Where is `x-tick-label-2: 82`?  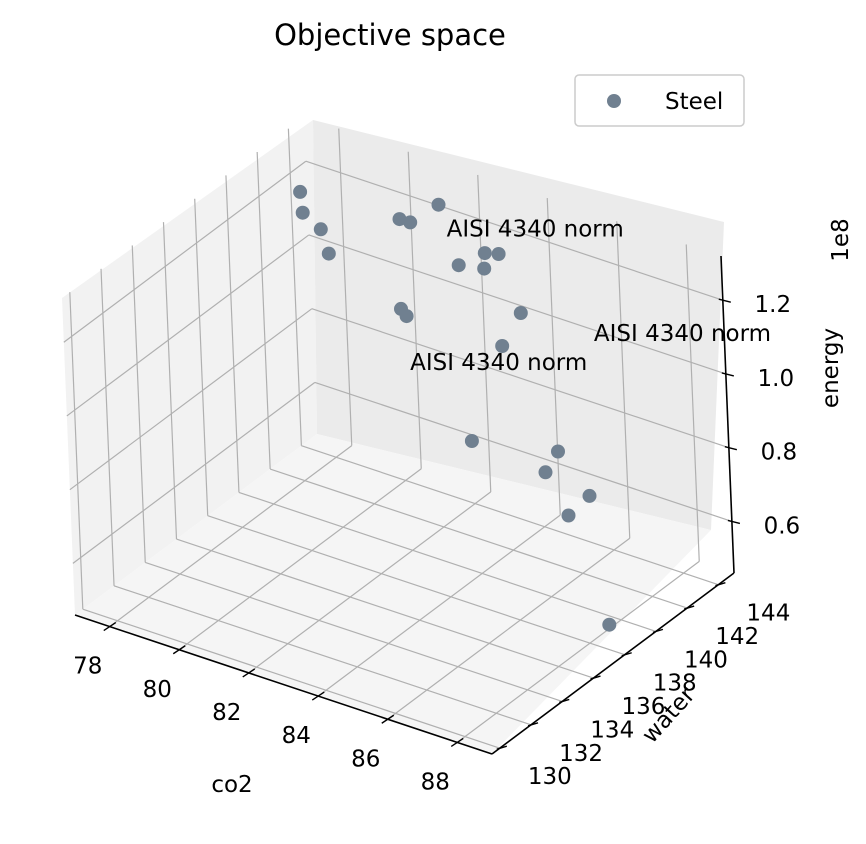 x-tick-label-2: 82 is located at coordinates (226, 713).